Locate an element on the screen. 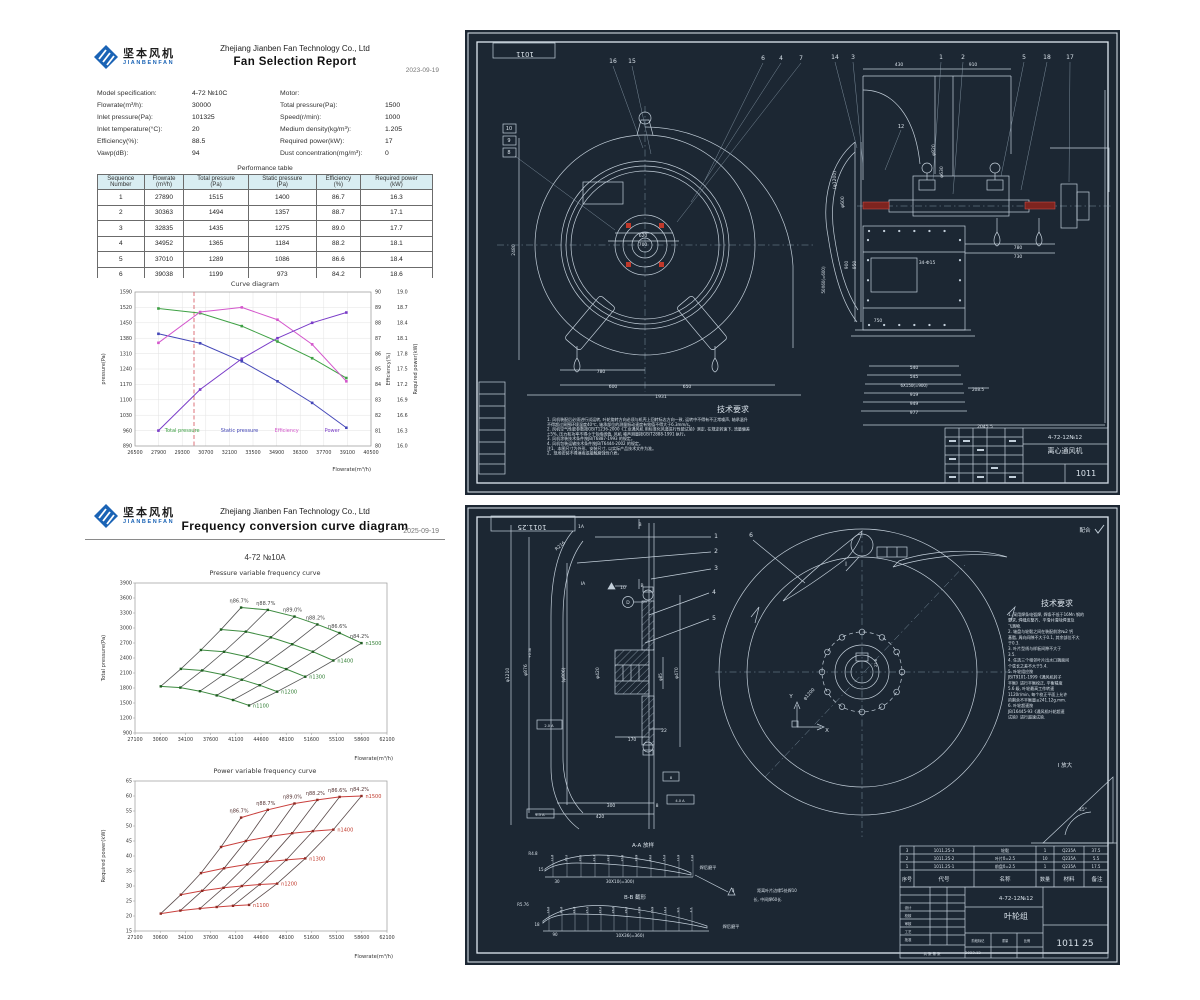 This screenshot has height=1000, width=1200. company-logo-icon is located at coordinates (106, 57).